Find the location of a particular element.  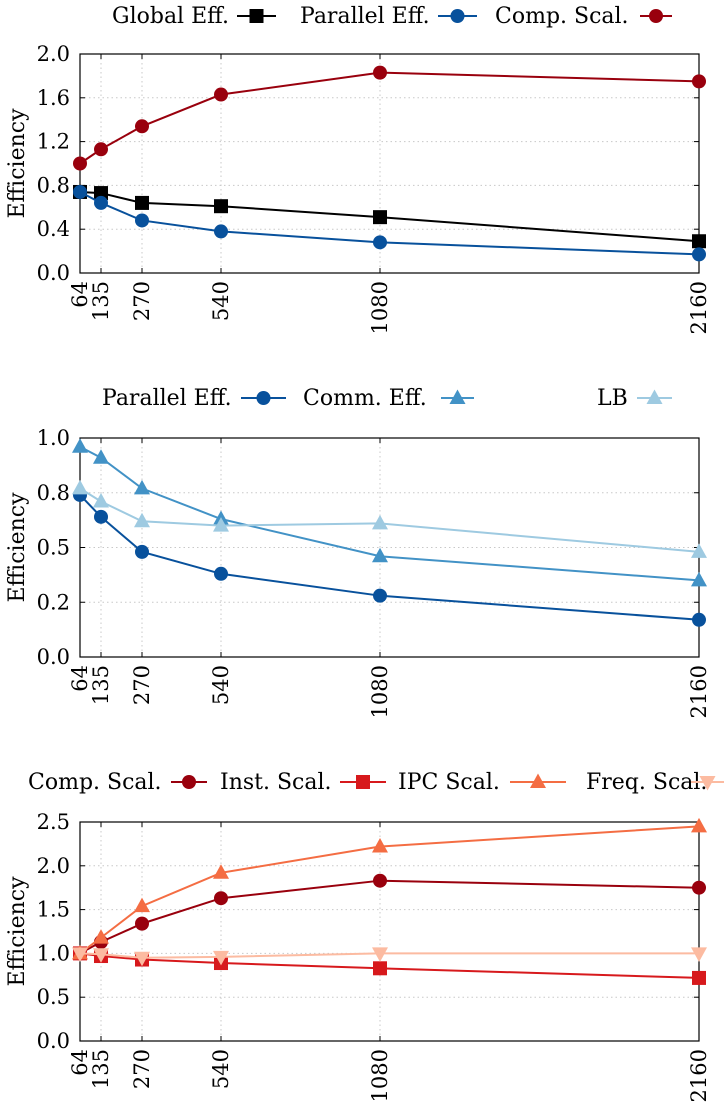

series-ipc-scal is located at coordinates (389, 888).